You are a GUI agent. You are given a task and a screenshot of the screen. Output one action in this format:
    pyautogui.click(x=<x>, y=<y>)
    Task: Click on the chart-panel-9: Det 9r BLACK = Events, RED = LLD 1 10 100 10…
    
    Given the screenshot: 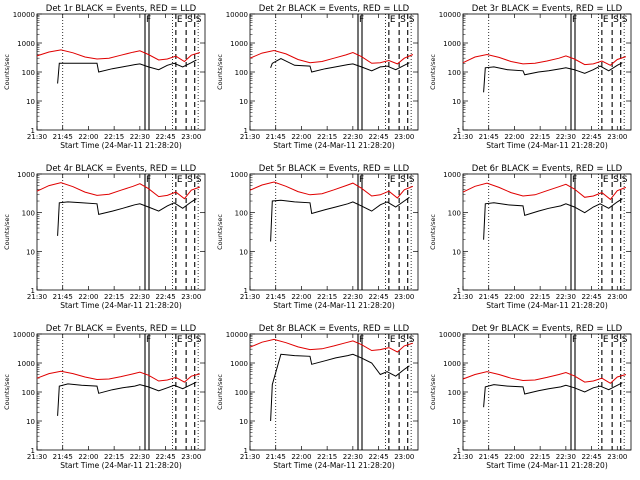 What is the action you would take?
    pyautogui.click(x=530, y=397)
    